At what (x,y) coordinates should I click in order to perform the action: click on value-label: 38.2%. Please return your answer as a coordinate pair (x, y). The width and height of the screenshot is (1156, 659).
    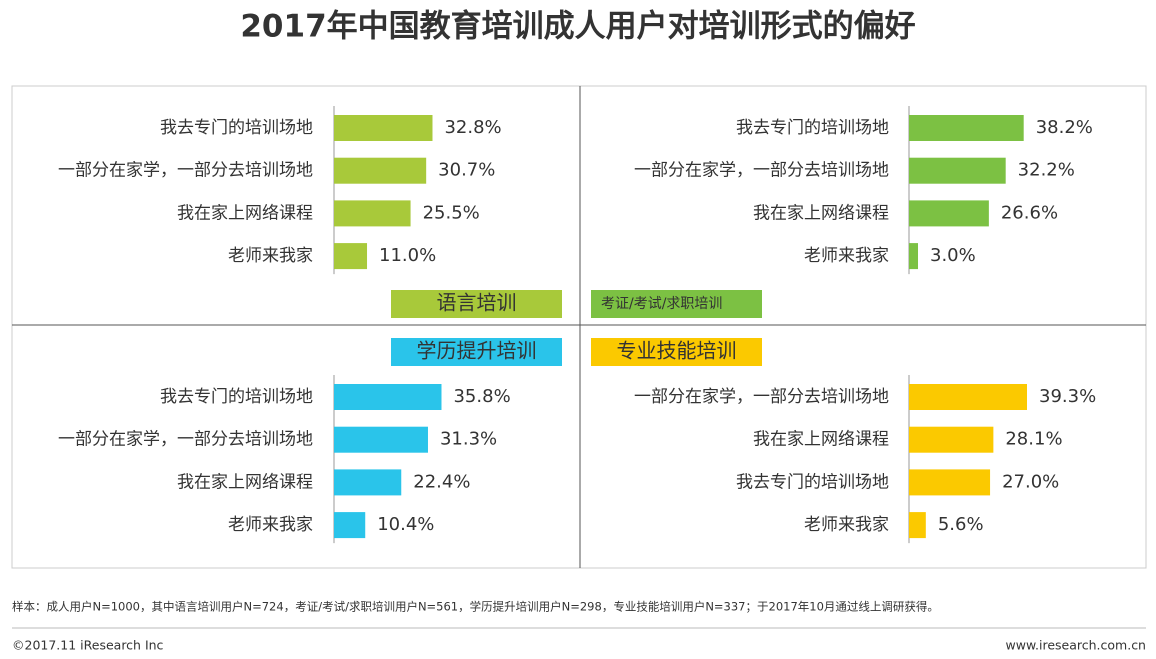
    Looking at the image, I should click on (1064, 127).